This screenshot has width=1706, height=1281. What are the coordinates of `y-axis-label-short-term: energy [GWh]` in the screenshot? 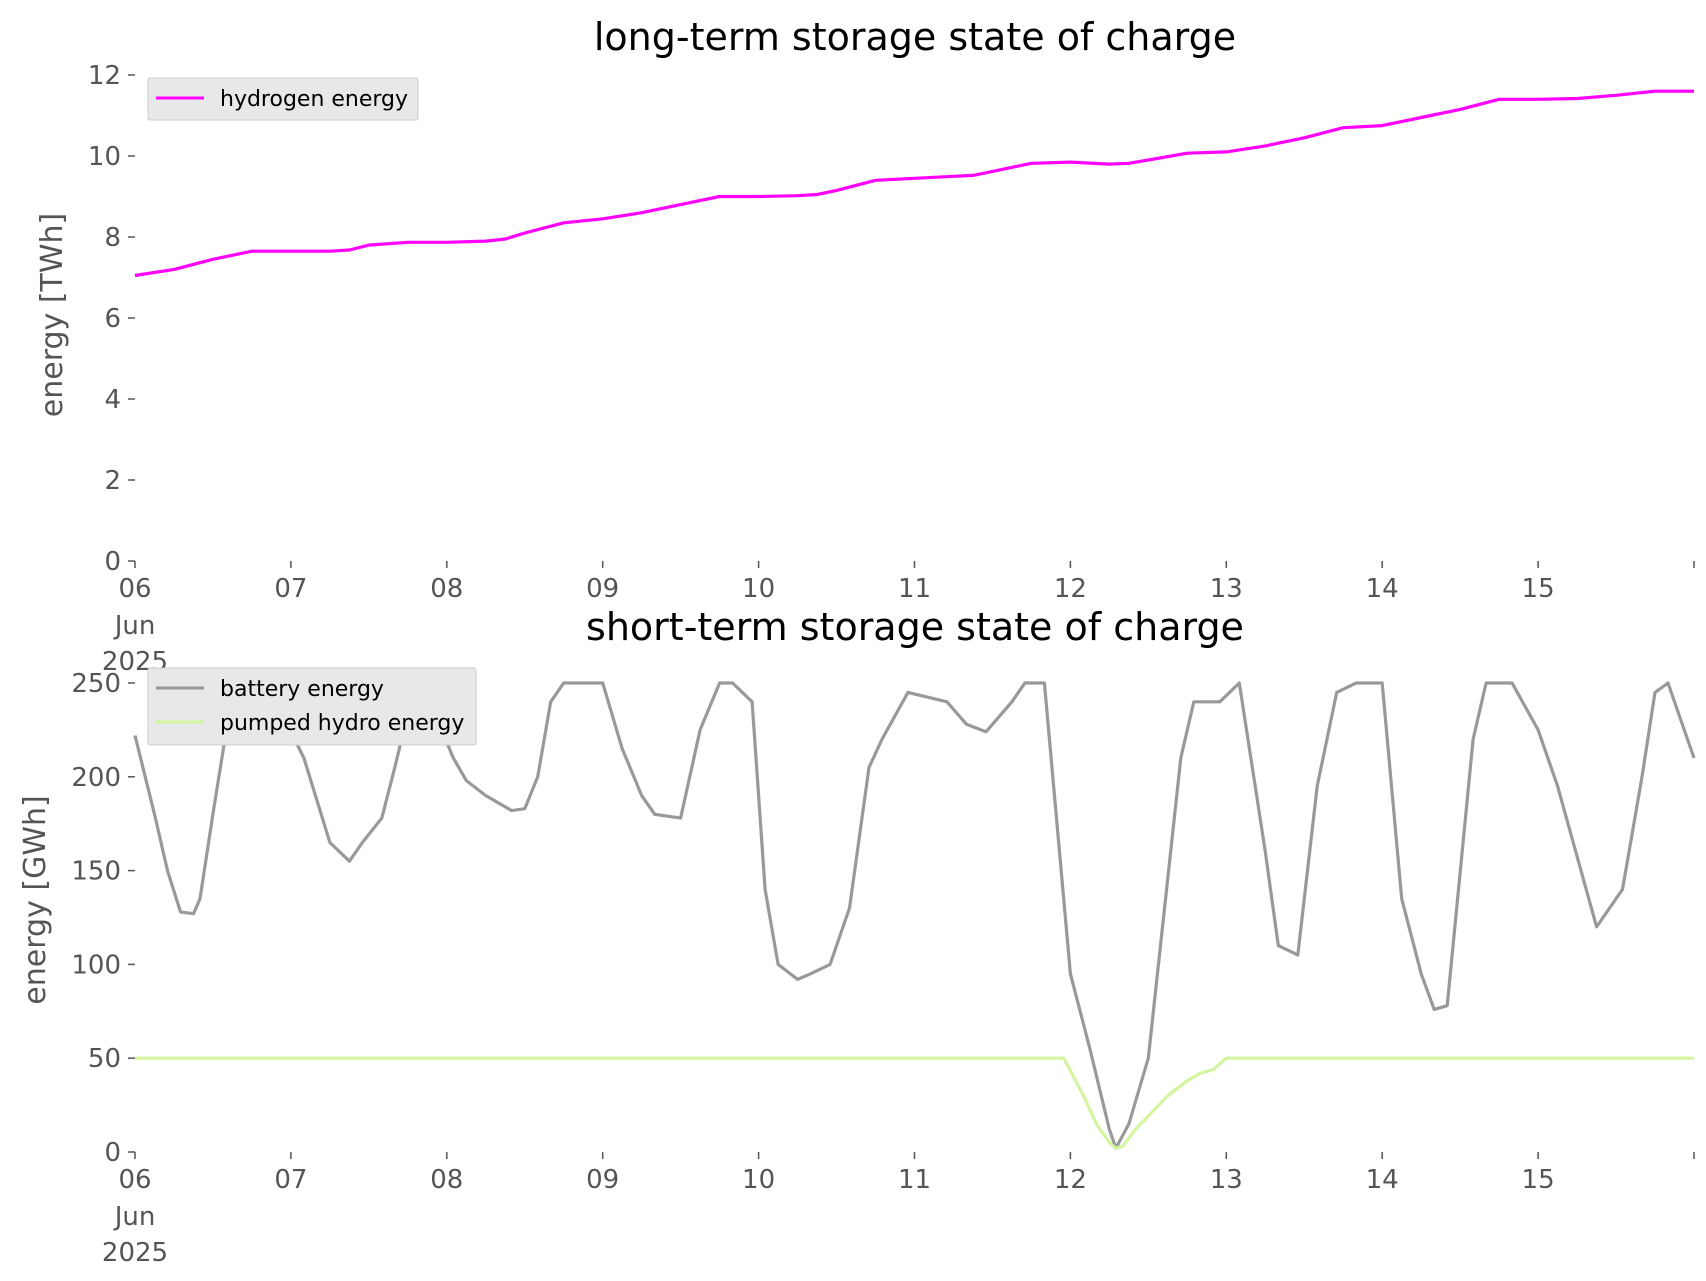 It's located at (35, 899).